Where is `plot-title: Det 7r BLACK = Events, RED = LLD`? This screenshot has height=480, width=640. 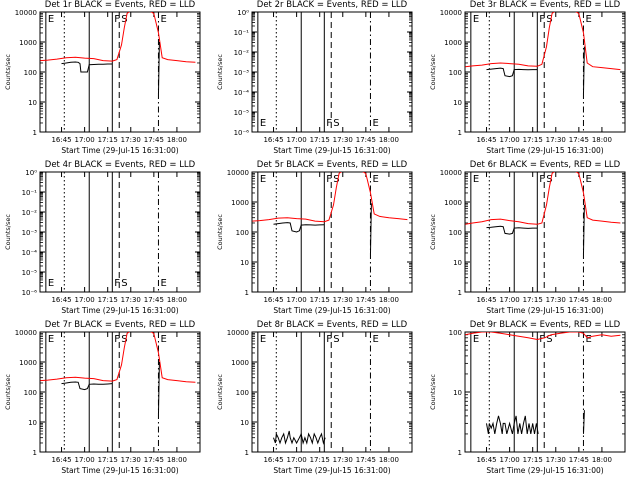 plot-title: Det 7r BLACK = Events, RED = LLD is located at coordinates (120, 325).